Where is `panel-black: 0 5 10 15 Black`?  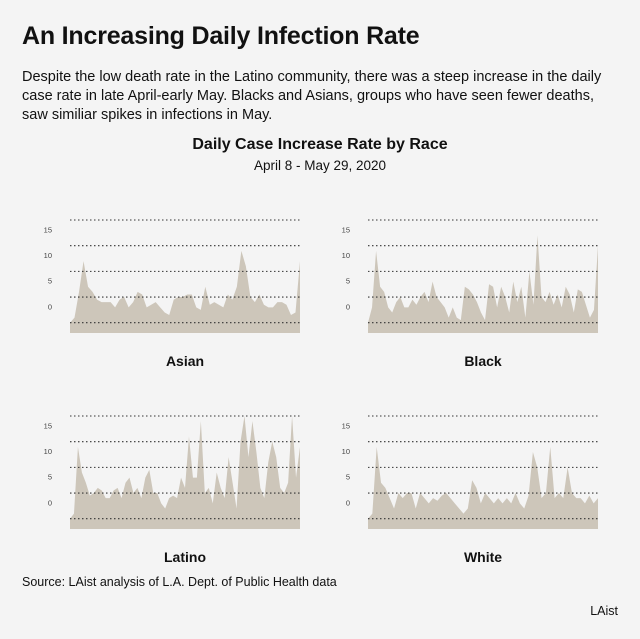 panel-black: 0 5 10 15 Black is located at coordinates (470, 294).